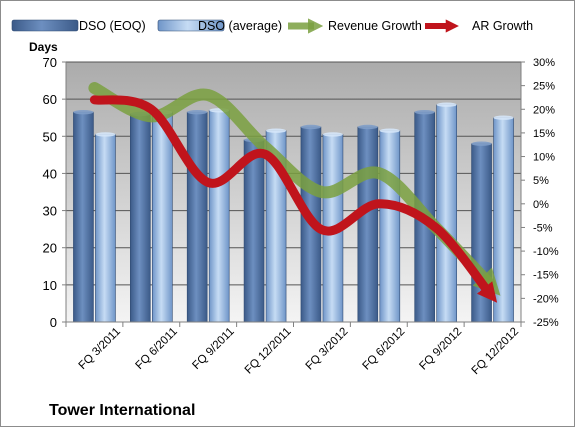 The image size is (575, 432). Describe the element at coordinates (53, 322) in the screenshot. I see `left-tick-label: 0` at that location.